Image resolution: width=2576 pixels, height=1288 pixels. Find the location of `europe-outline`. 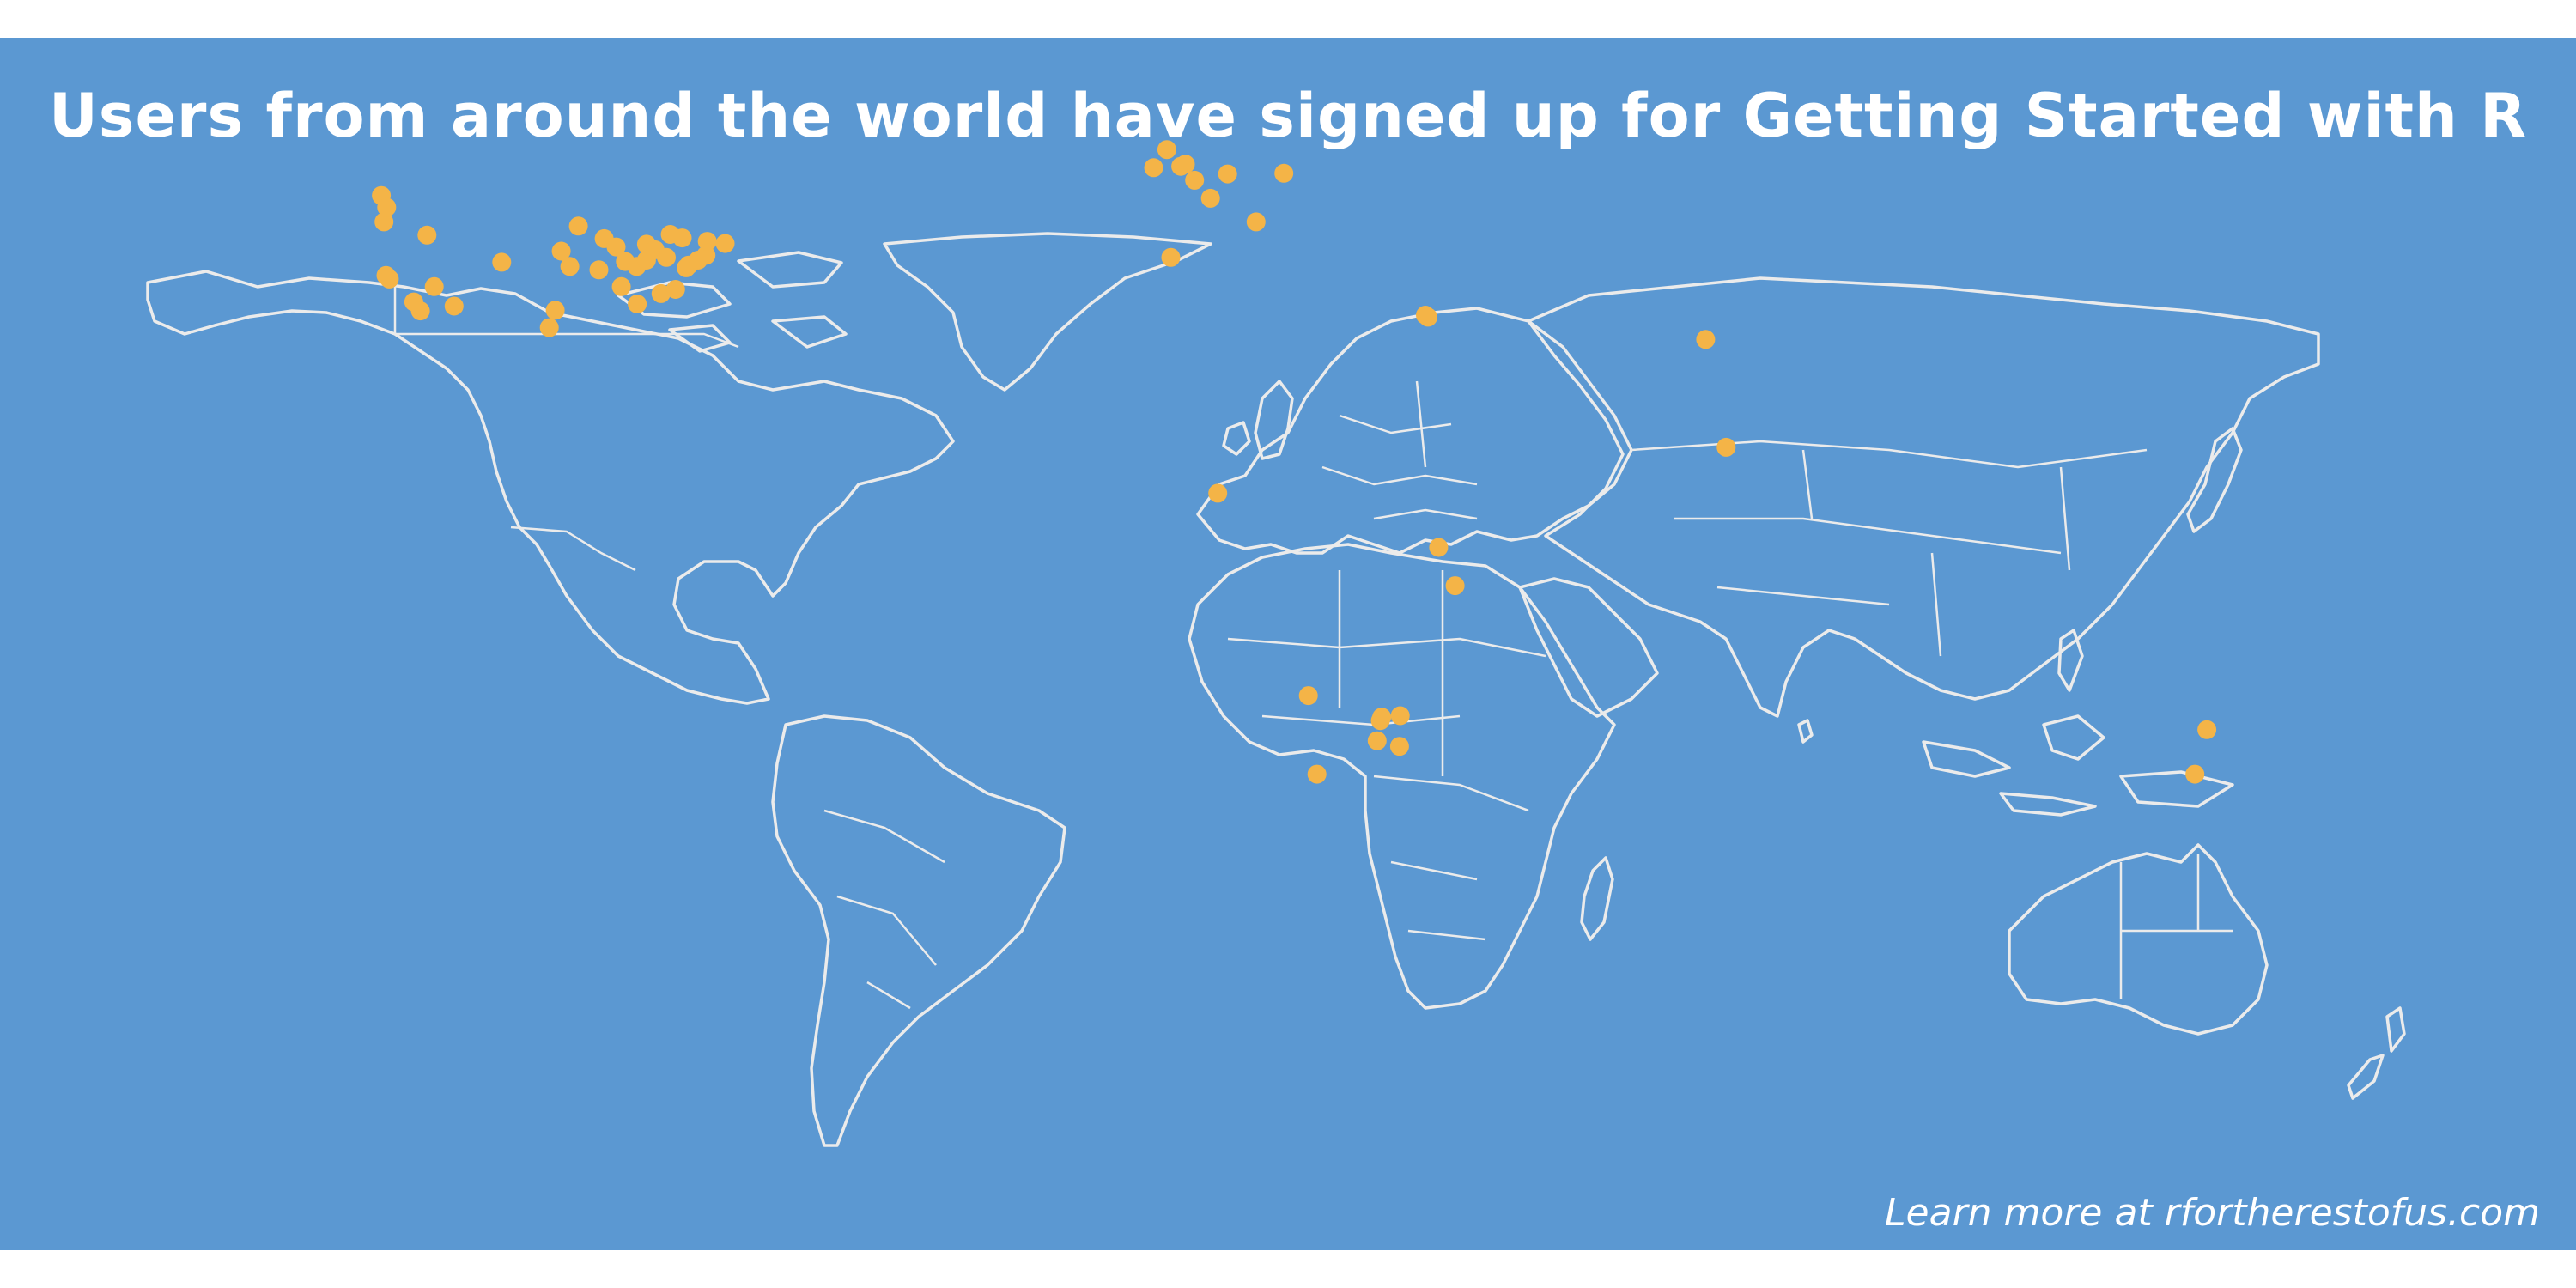

europe-outline is located at coordinates (1415, 431).